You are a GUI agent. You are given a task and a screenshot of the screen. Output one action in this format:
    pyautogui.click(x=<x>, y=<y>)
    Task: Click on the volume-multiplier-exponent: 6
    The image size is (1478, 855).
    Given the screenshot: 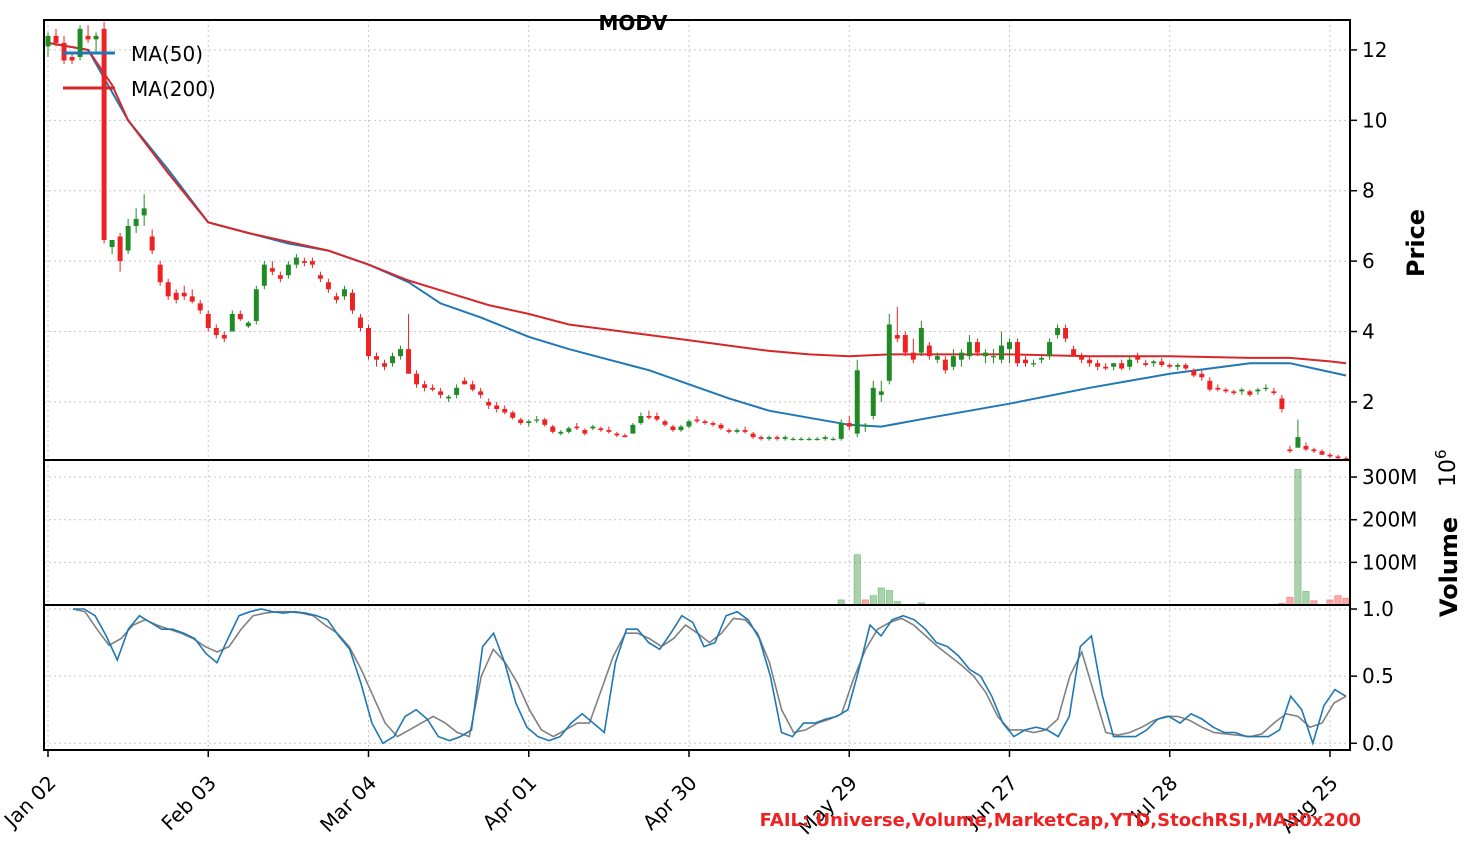 What is the action you would take?
    pyautogui.click(x=1441, y=454)
    